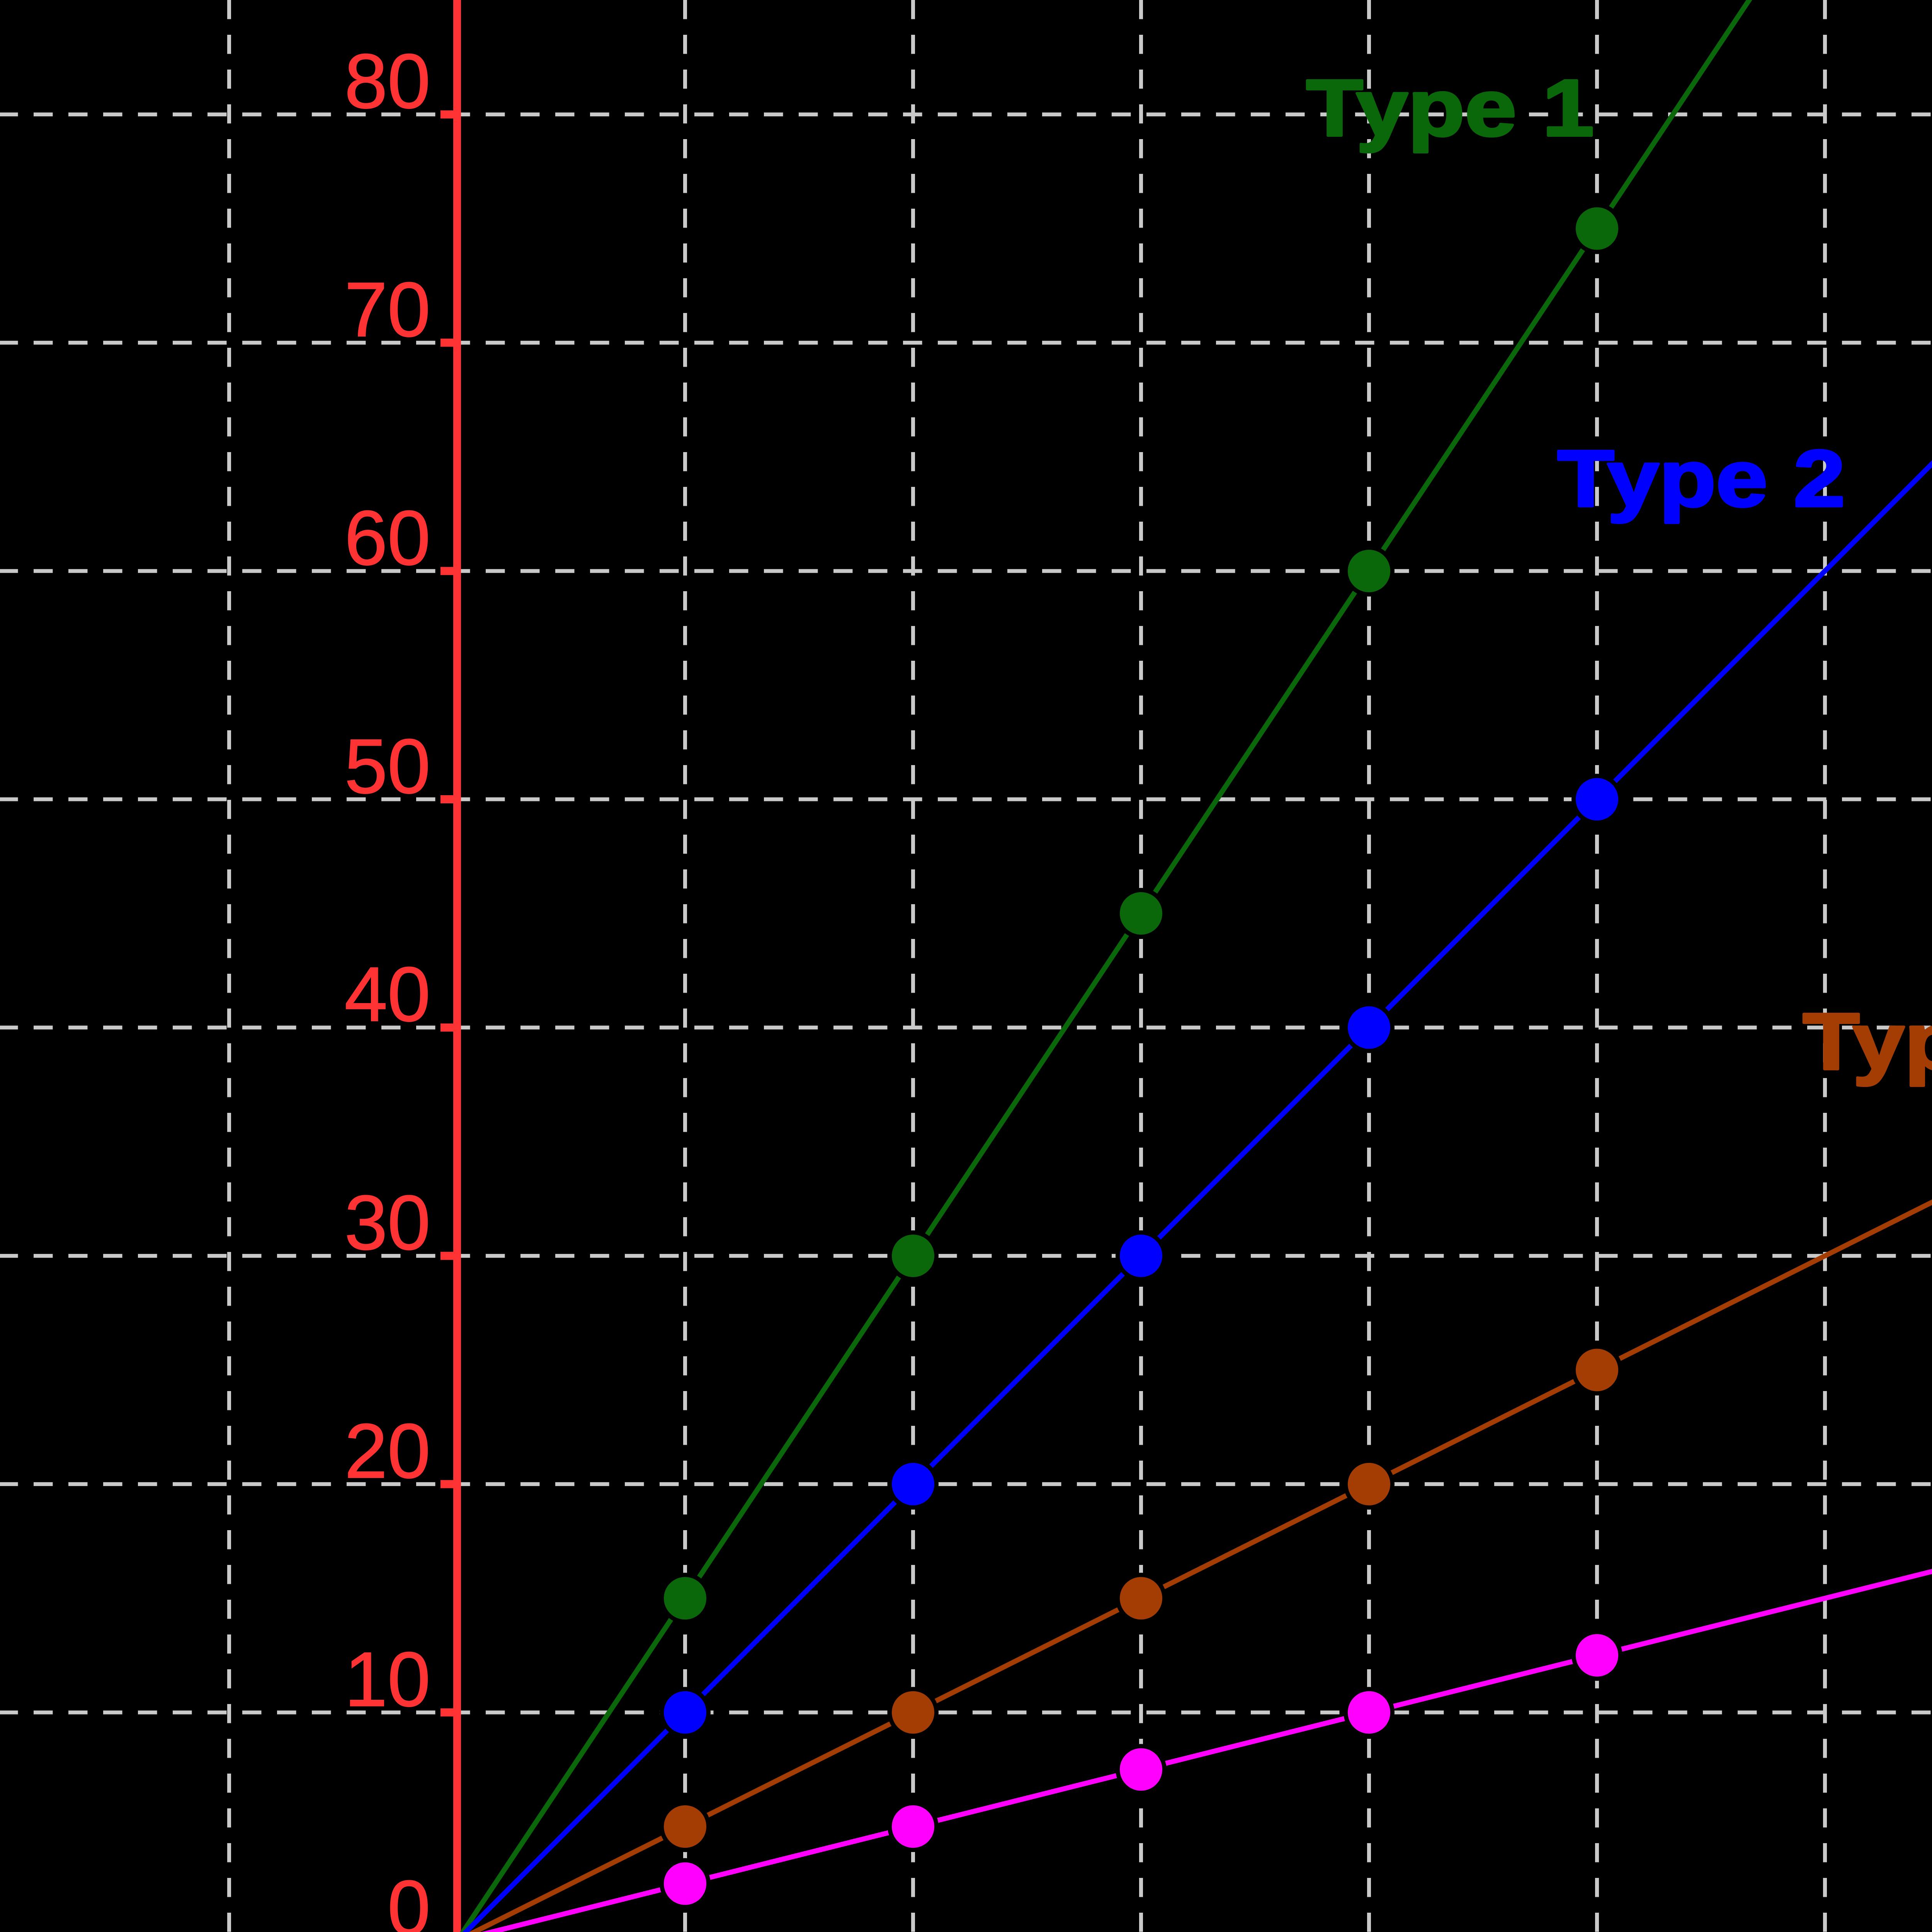 The image size is (1932, 1932). What do you see at coordinates (388, 1223) in the screenshot?
I see `svg-text: 30` at bounding box center [388, 1223].